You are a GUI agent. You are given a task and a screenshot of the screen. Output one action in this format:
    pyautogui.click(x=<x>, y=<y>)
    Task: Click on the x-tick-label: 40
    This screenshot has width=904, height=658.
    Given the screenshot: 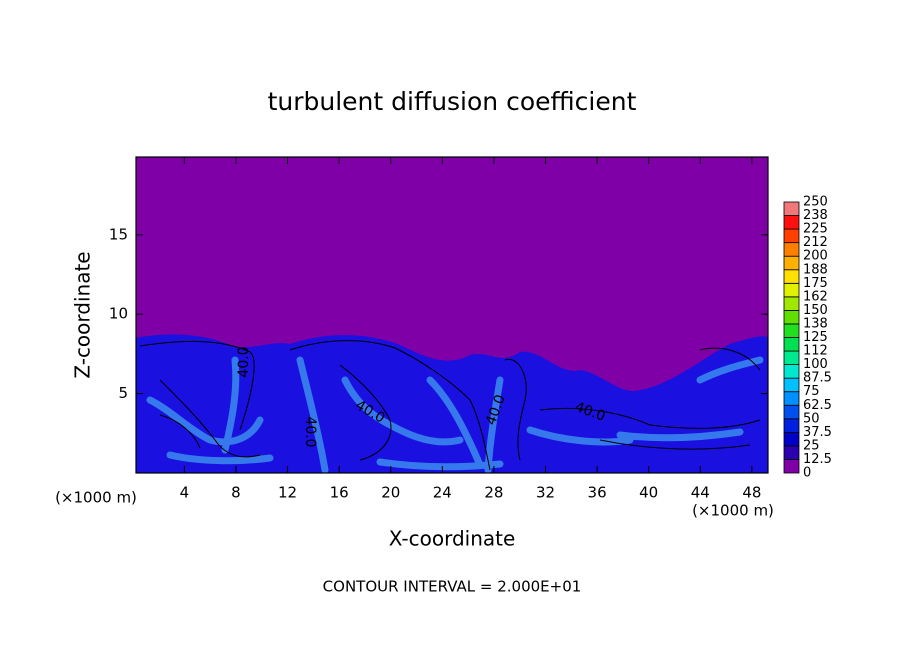 What is the action you would take?
    pyautogui.click(x=648, y=493)
    